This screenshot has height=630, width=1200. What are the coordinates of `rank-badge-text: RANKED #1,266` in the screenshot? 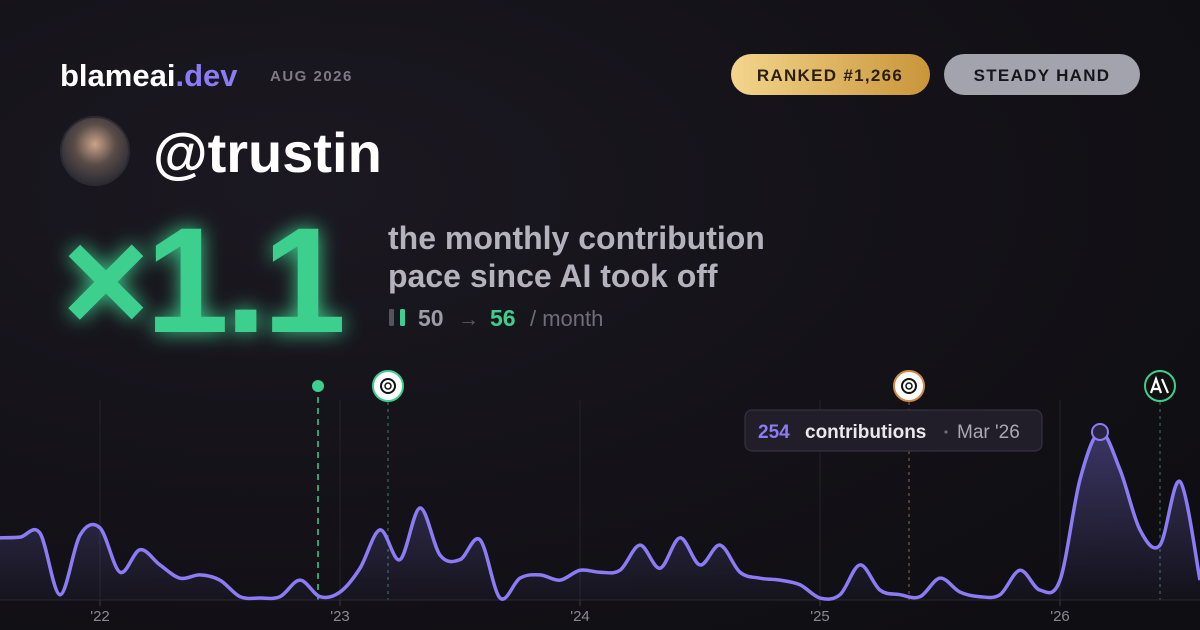 It's located at (830, 75).